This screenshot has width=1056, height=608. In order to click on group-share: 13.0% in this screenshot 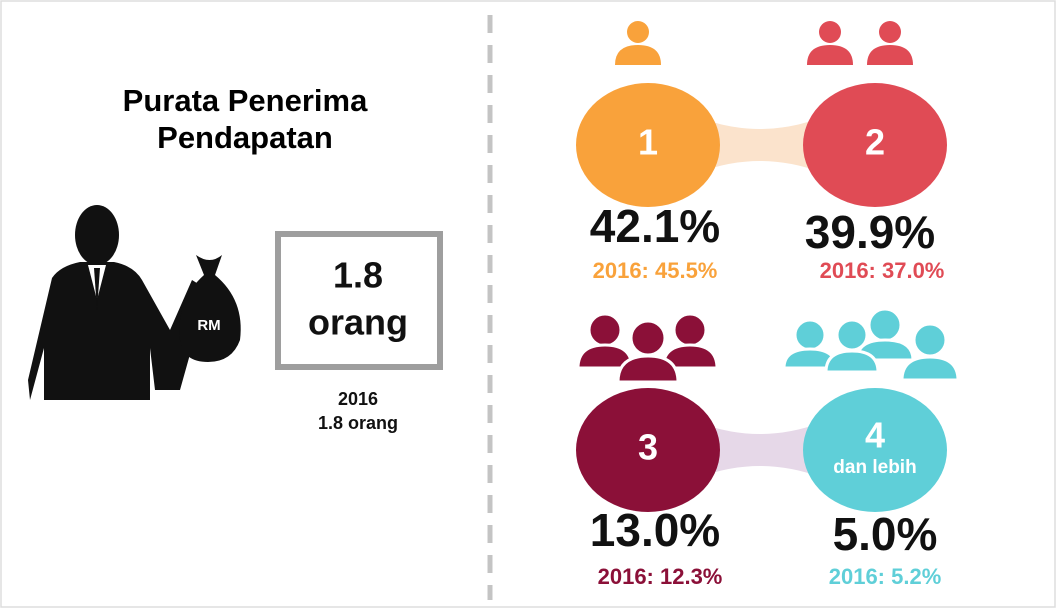, I will do `click(655, 530)`.